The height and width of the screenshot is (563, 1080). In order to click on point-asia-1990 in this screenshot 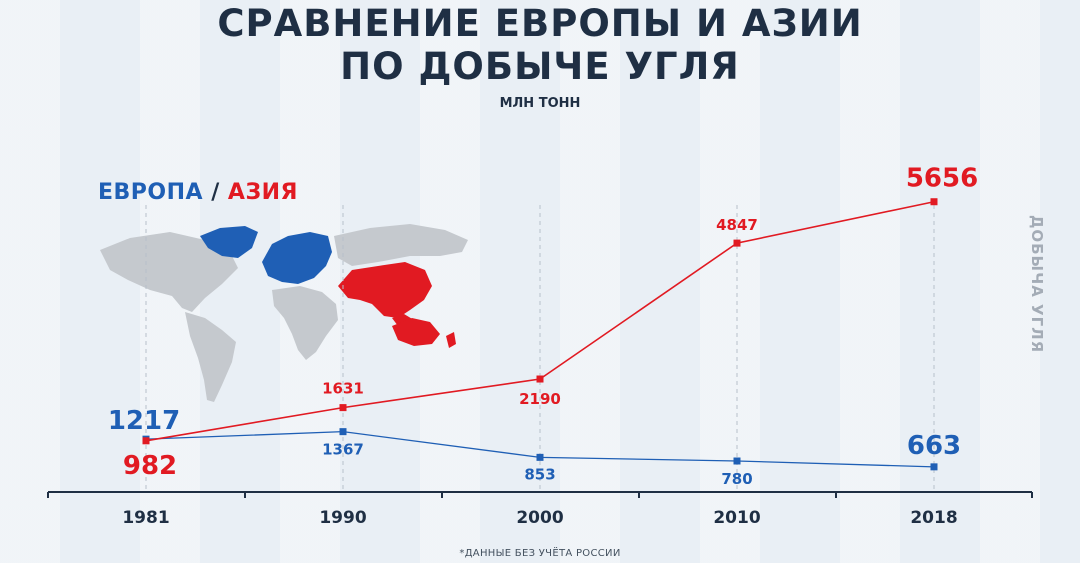, I will do `click(343, 408)`.